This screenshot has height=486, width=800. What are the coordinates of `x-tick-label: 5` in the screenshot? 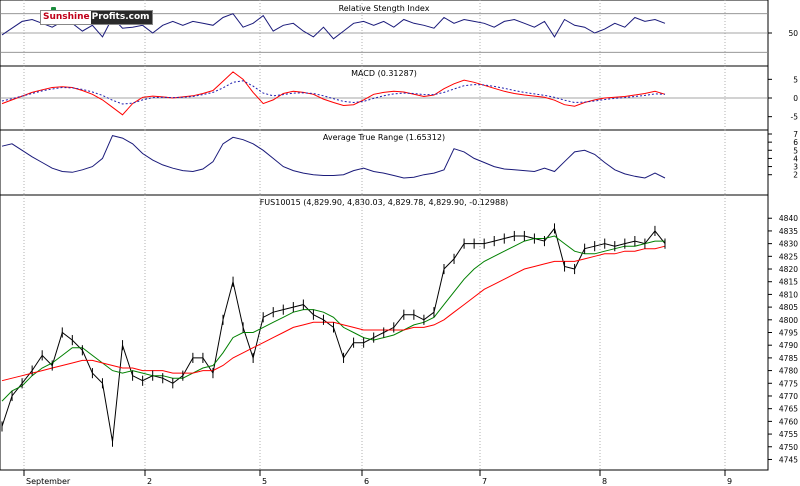 It's located at (264, 481).